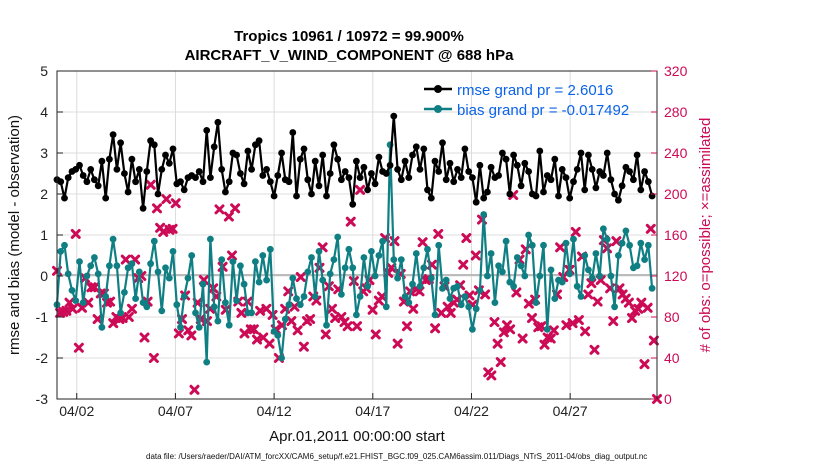  What do you see at coordinates (668, 399) in the screenshot?
I see `y-right-tick-label: 0` at bounding box center [668, 399].